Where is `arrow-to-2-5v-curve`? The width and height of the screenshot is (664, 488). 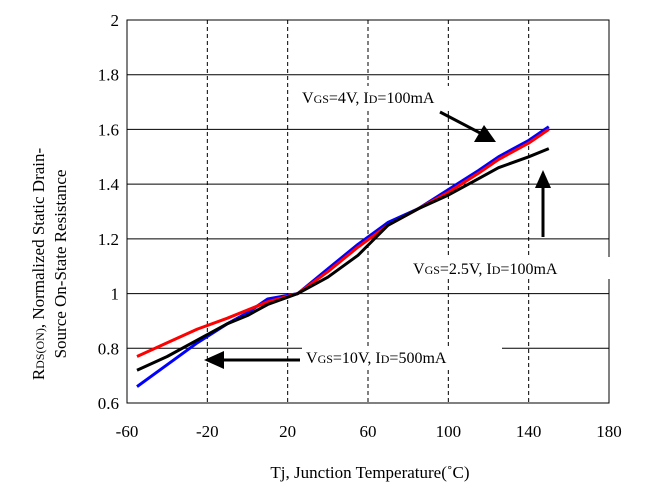 arrow-to-2-5v-curve is located at coordinates (543, 203).